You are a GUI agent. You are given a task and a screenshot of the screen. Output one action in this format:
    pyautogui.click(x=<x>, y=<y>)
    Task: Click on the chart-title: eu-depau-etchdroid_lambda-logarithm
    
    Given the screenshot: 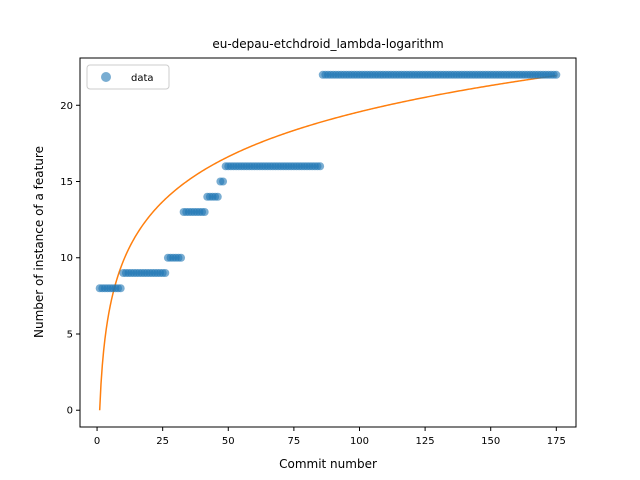 What is the action you would take?
    pyautogui.click(x=327, y=44)
    